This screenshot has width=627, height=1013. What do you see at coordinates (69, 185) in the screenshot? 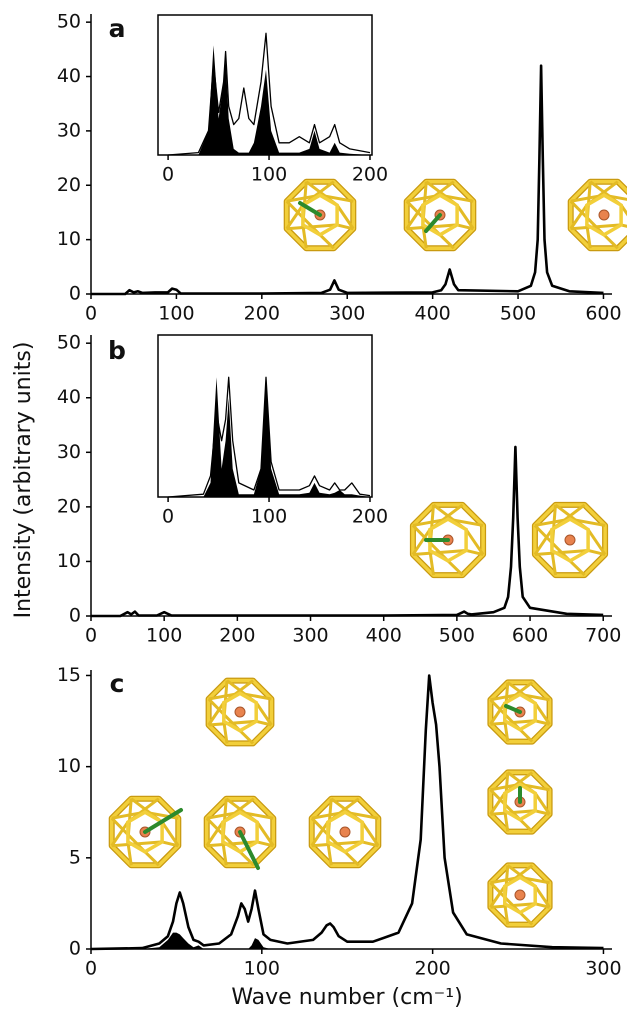
I see `y-tick-label: 20` at bounding box center [69, 185].